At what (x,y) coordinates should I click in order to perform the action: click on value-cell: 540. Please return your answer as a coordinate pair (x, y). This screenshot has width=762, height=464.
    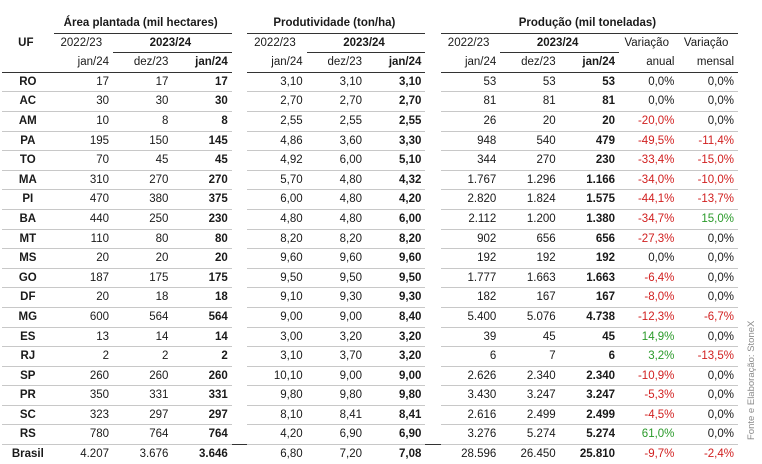
    Looking at the image, I should click on (530, 141).